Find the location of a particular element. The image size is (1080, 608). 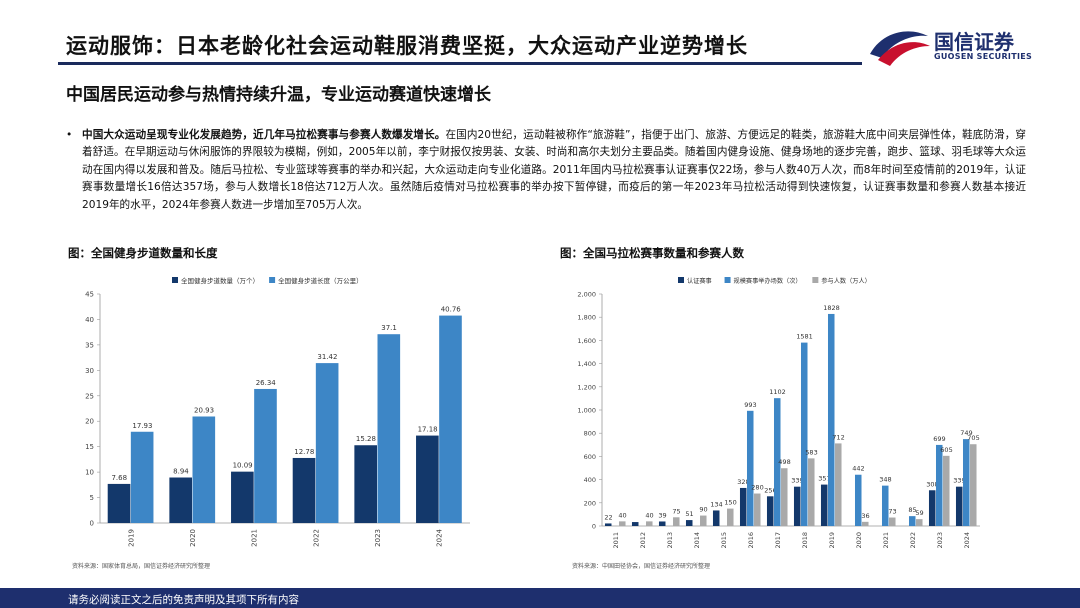

y-tick-label: 1,600 is located at coordinates (586, 341).